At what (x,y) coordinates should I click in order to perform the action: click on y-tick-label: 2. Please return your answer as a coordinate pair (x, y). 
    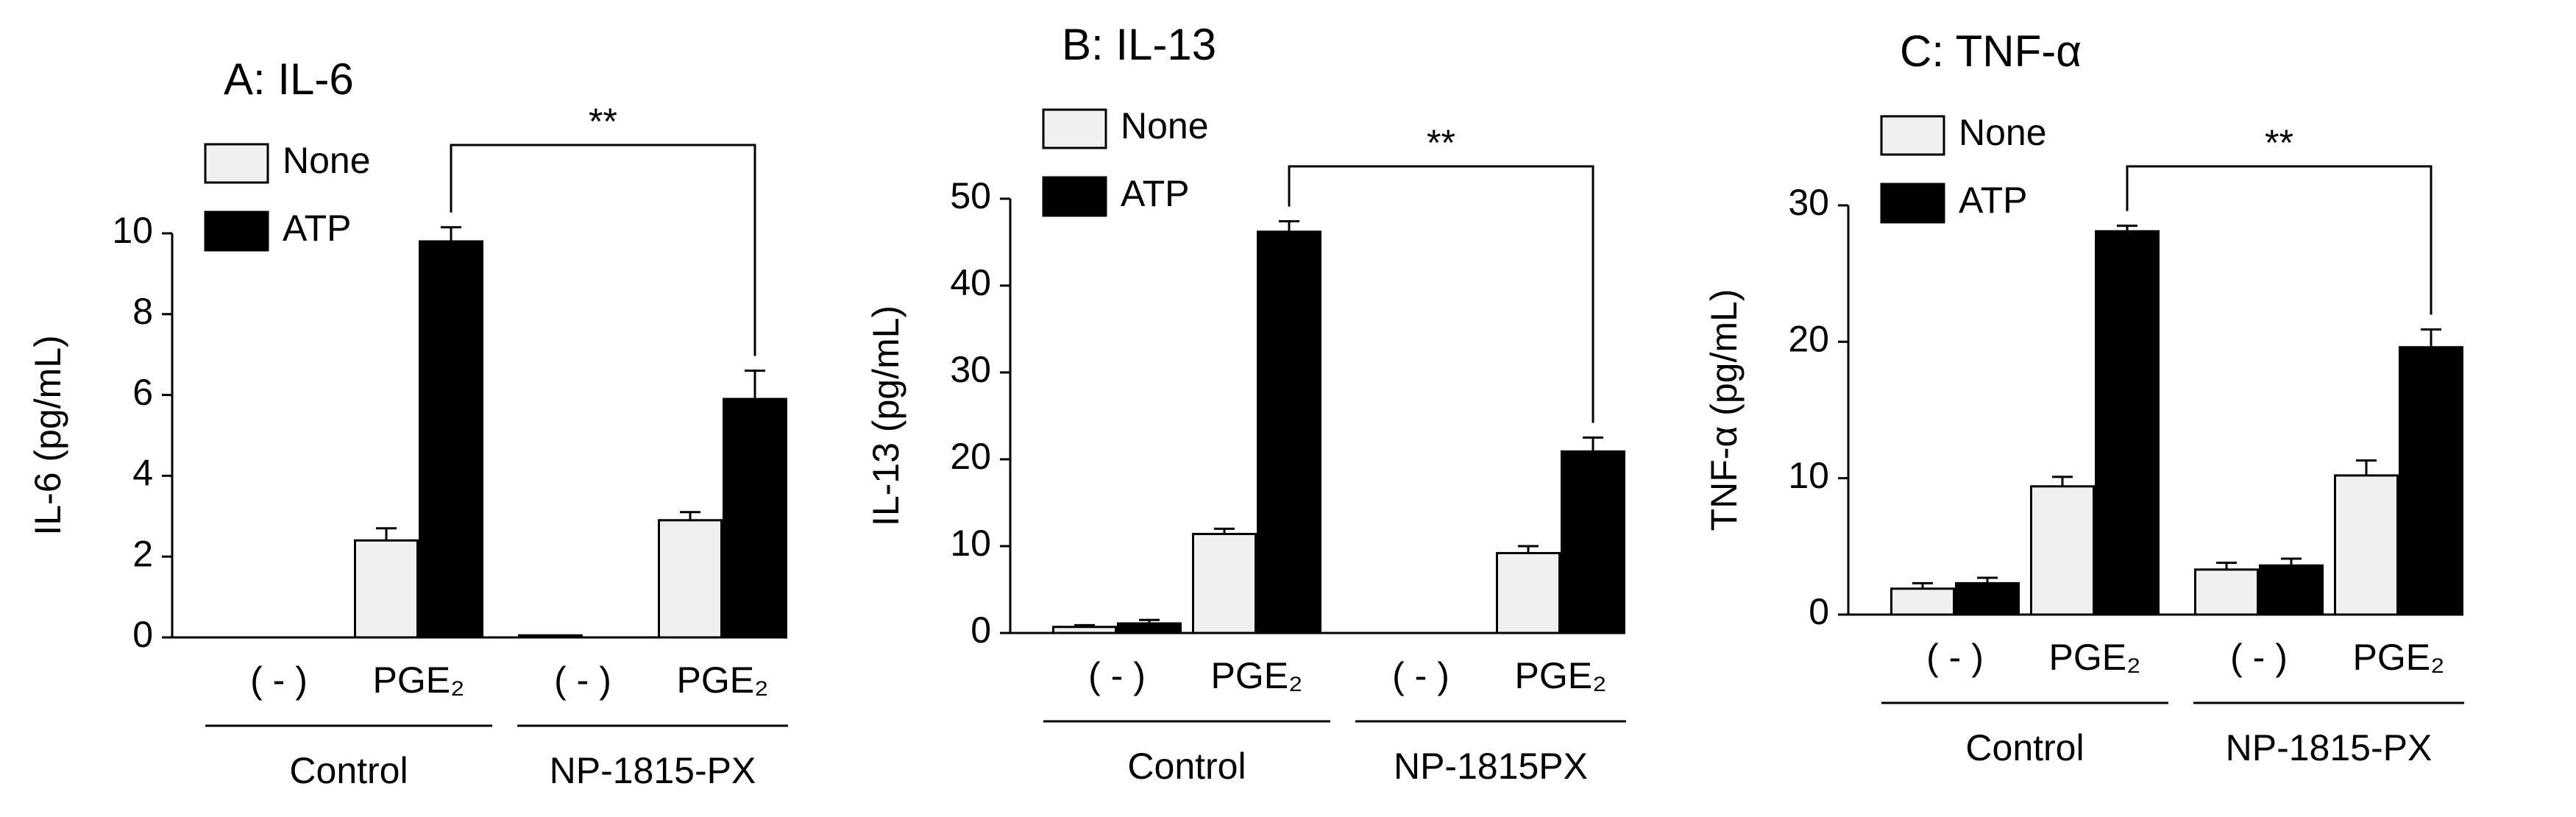
    Looking at the image, I should click on (142, 554).